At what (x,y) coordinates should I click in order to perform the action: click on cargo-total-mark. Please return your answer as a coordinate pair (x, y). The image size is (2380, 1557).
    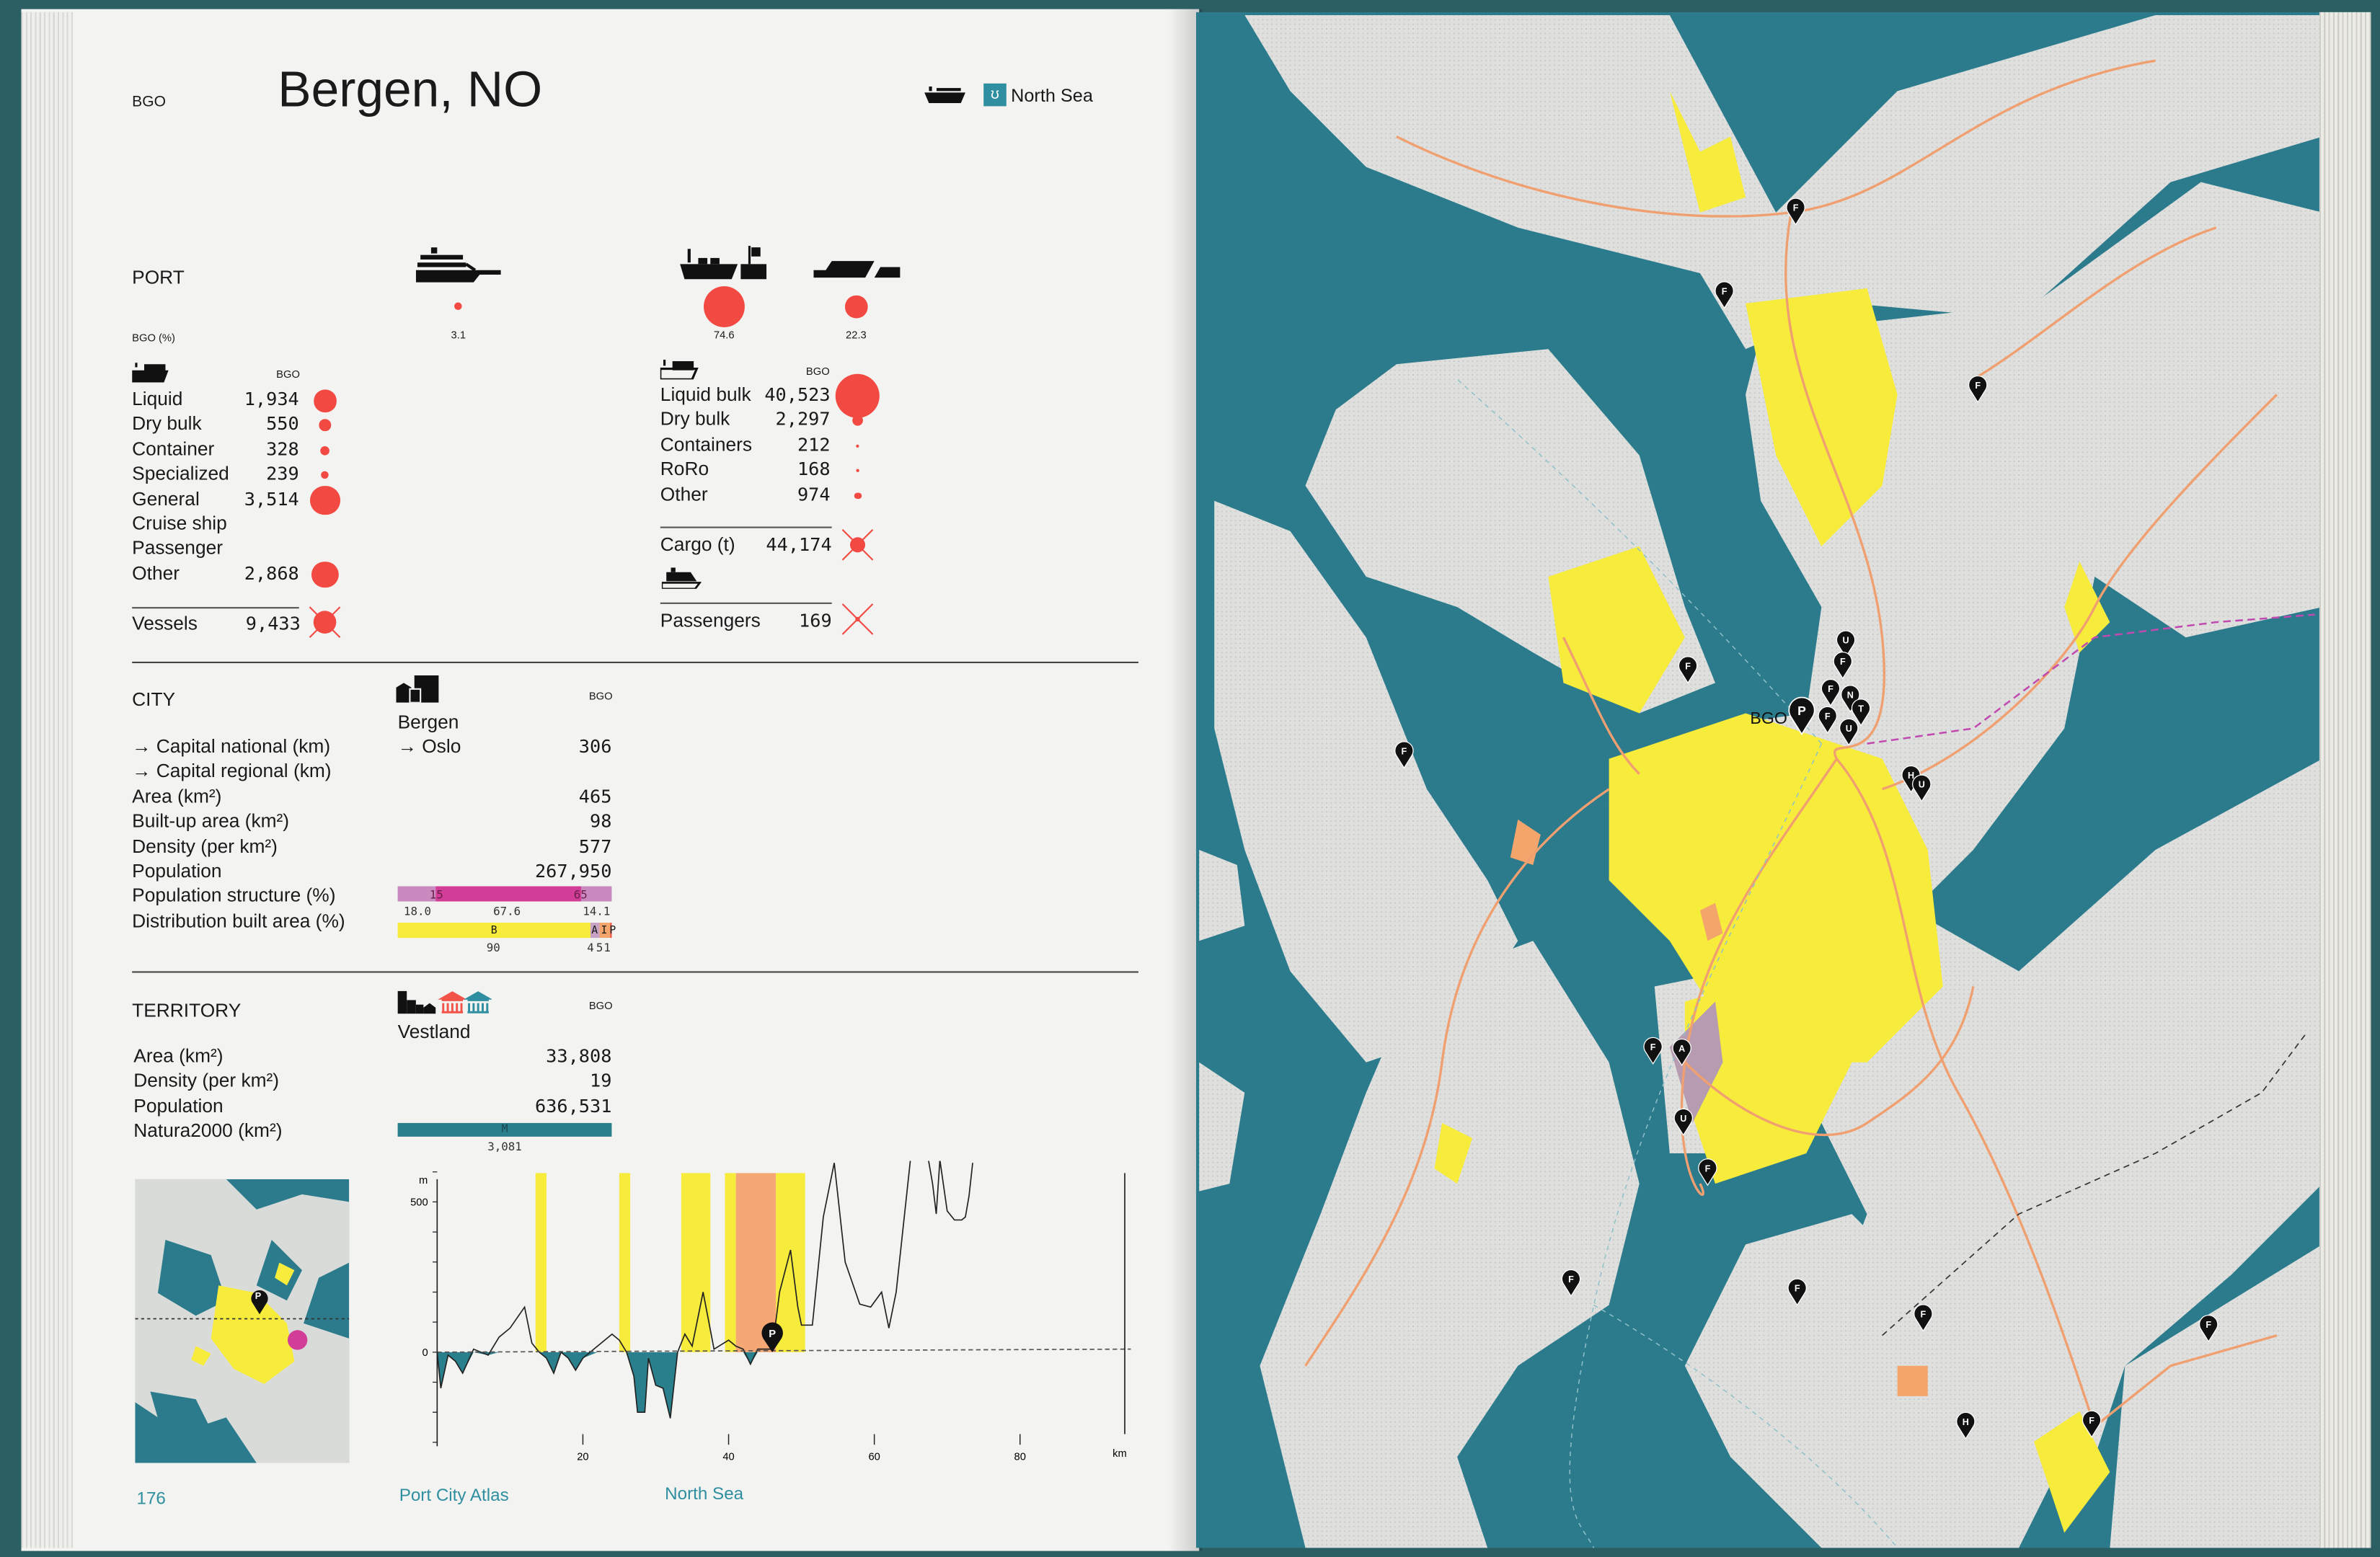
    Looking at the image, I should click on (857, 545).